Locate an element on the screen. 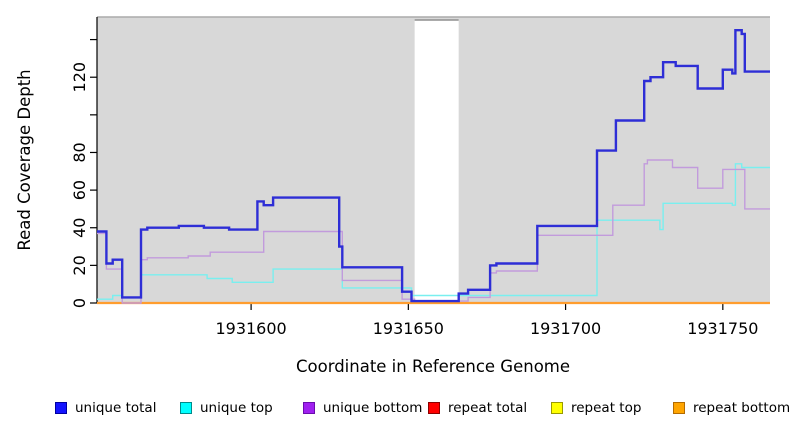  x-axis-title: Coordinate in Reference Genome is located at coordinates (433, 366).